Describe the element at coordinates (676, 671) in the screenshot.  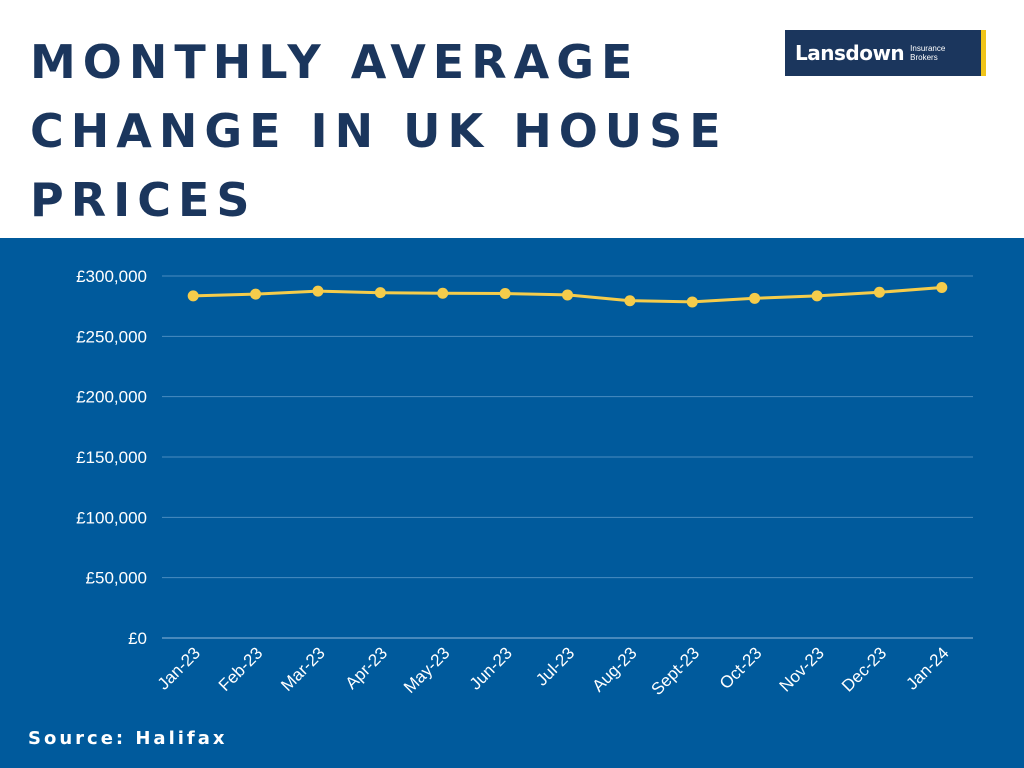
I see `x-tick-label: Sept-23` at that location.